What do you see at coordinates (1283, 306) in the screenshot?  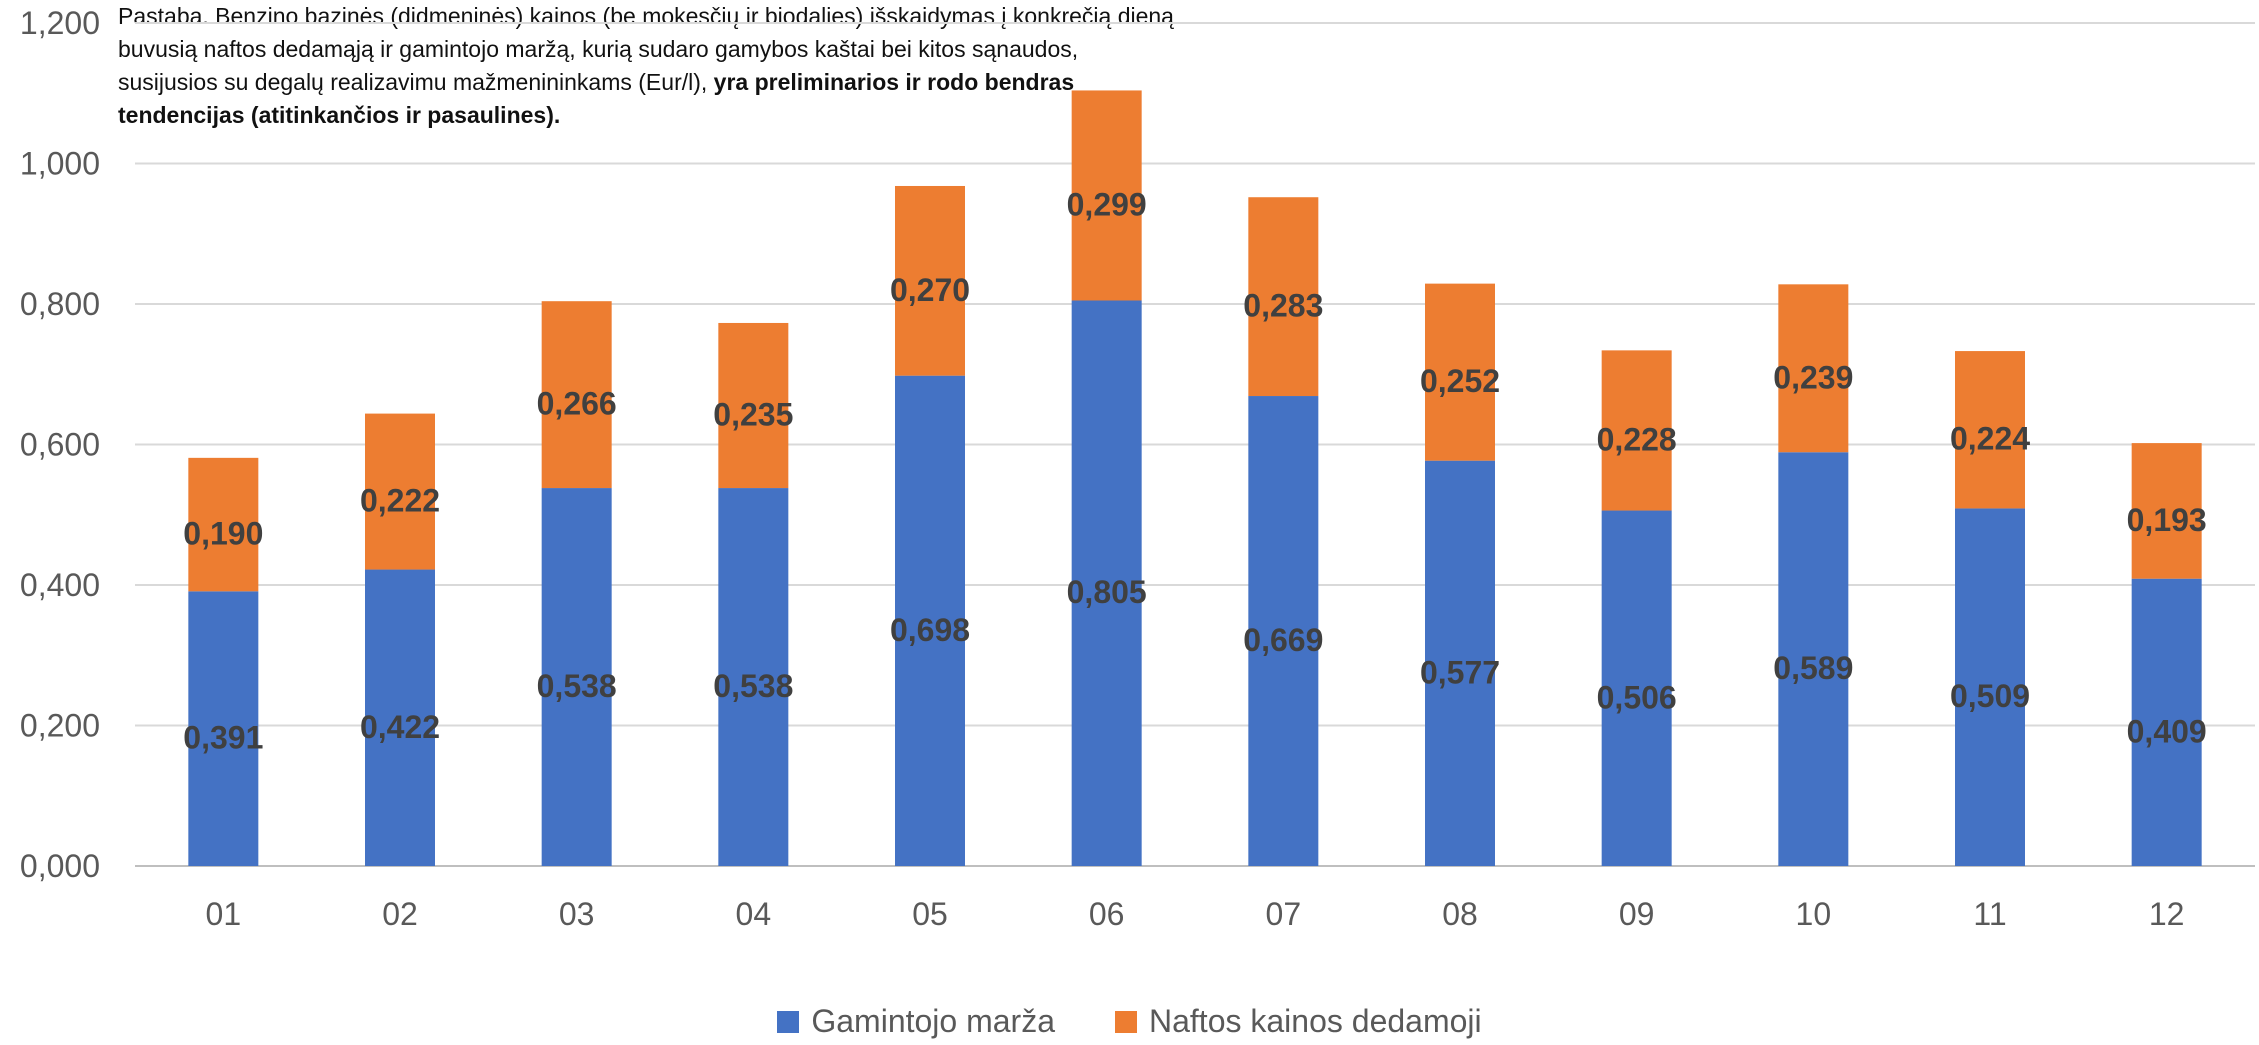 I see `data-label: 0,283` at bounding box center [1283, 306].